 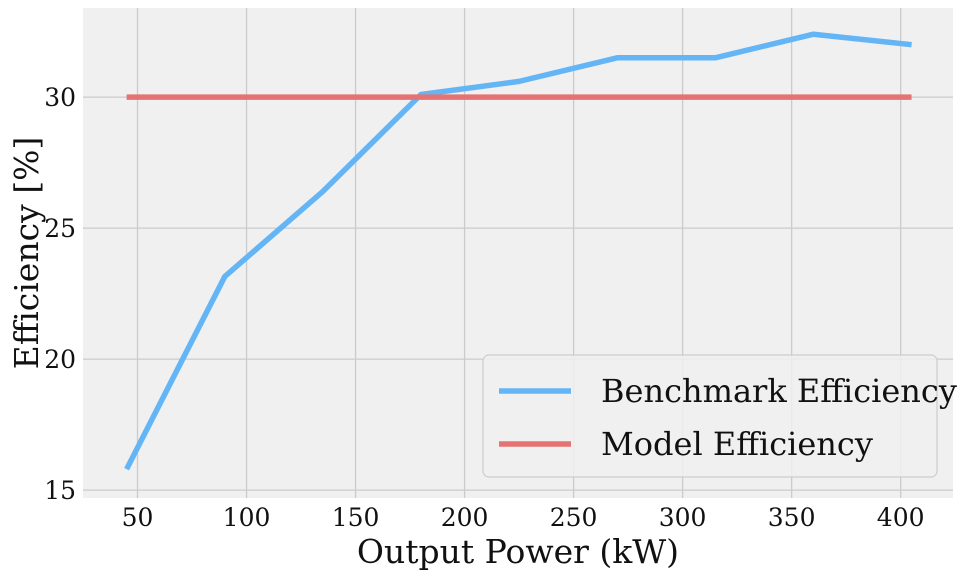 I want to click on legend-label: Benchmark Efficiency, so click(x=779, y=391).